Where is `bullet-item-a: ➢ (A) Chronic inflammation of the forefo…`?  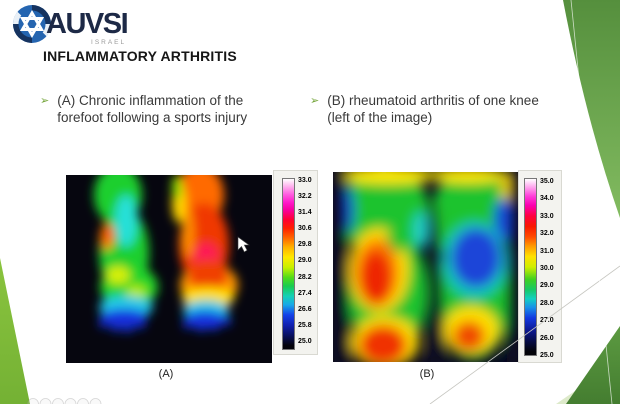 bullet-item-a: ➢ (A) Chronic inflammation of the forefo… is located at coordinates (165, 109).